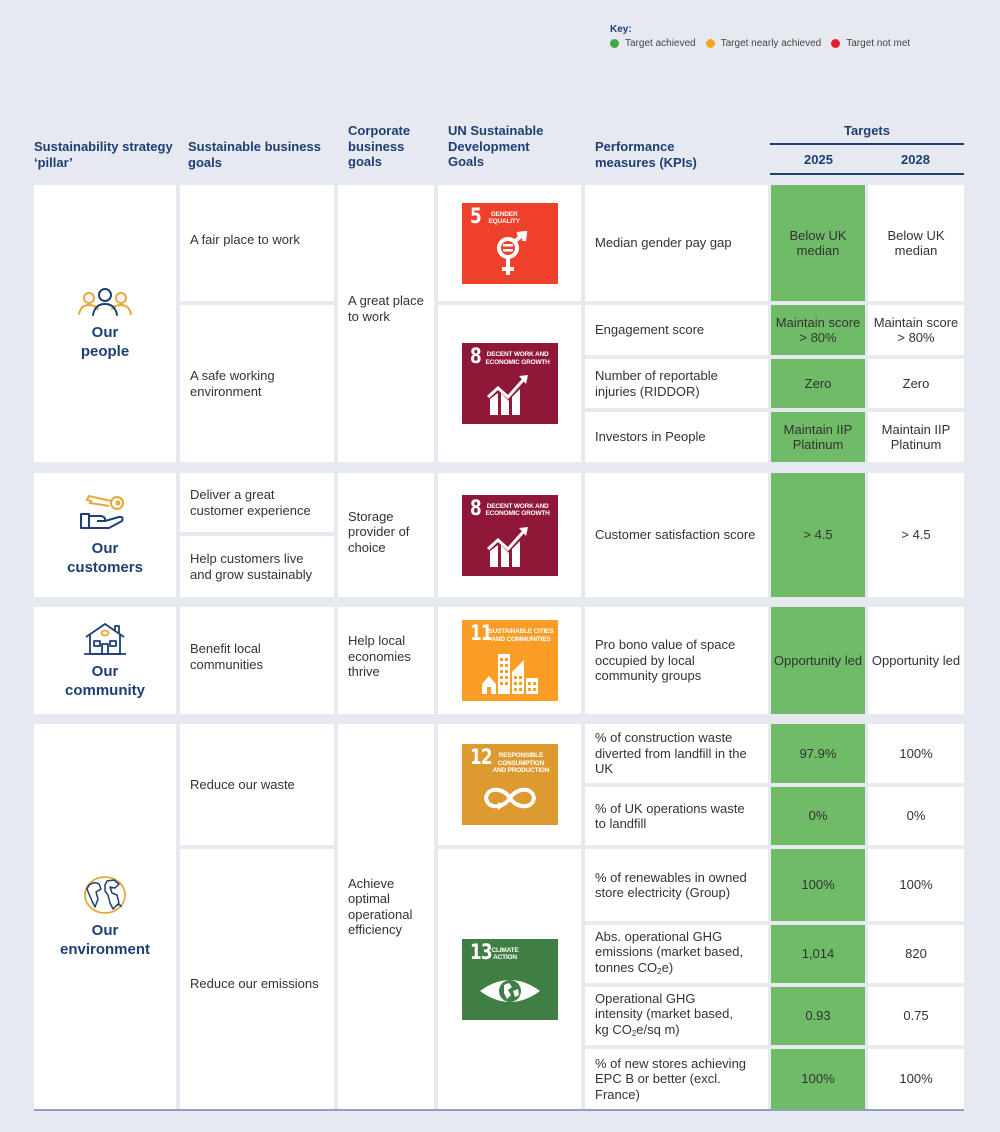 Image resolution: width=1000 pixels, height=1132 pixels. Describe the element at coordinates (102, 511) in the screenshot. I see `key-in-hand-icon` at that location.